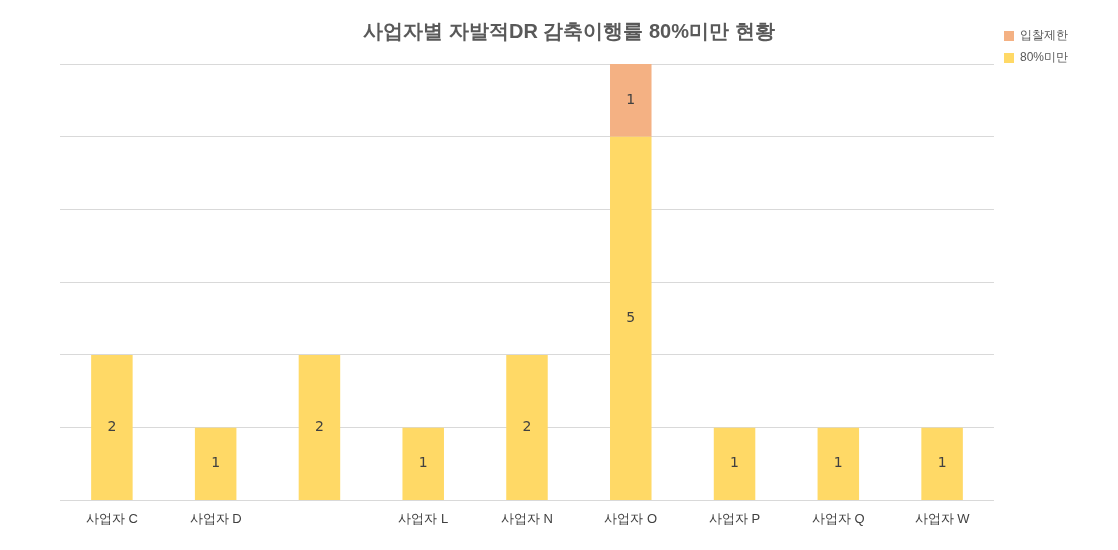  Describe the element at coordinates (423, 518) in the screenshot. I see `x-tick-label: 사업자 L` at that location.